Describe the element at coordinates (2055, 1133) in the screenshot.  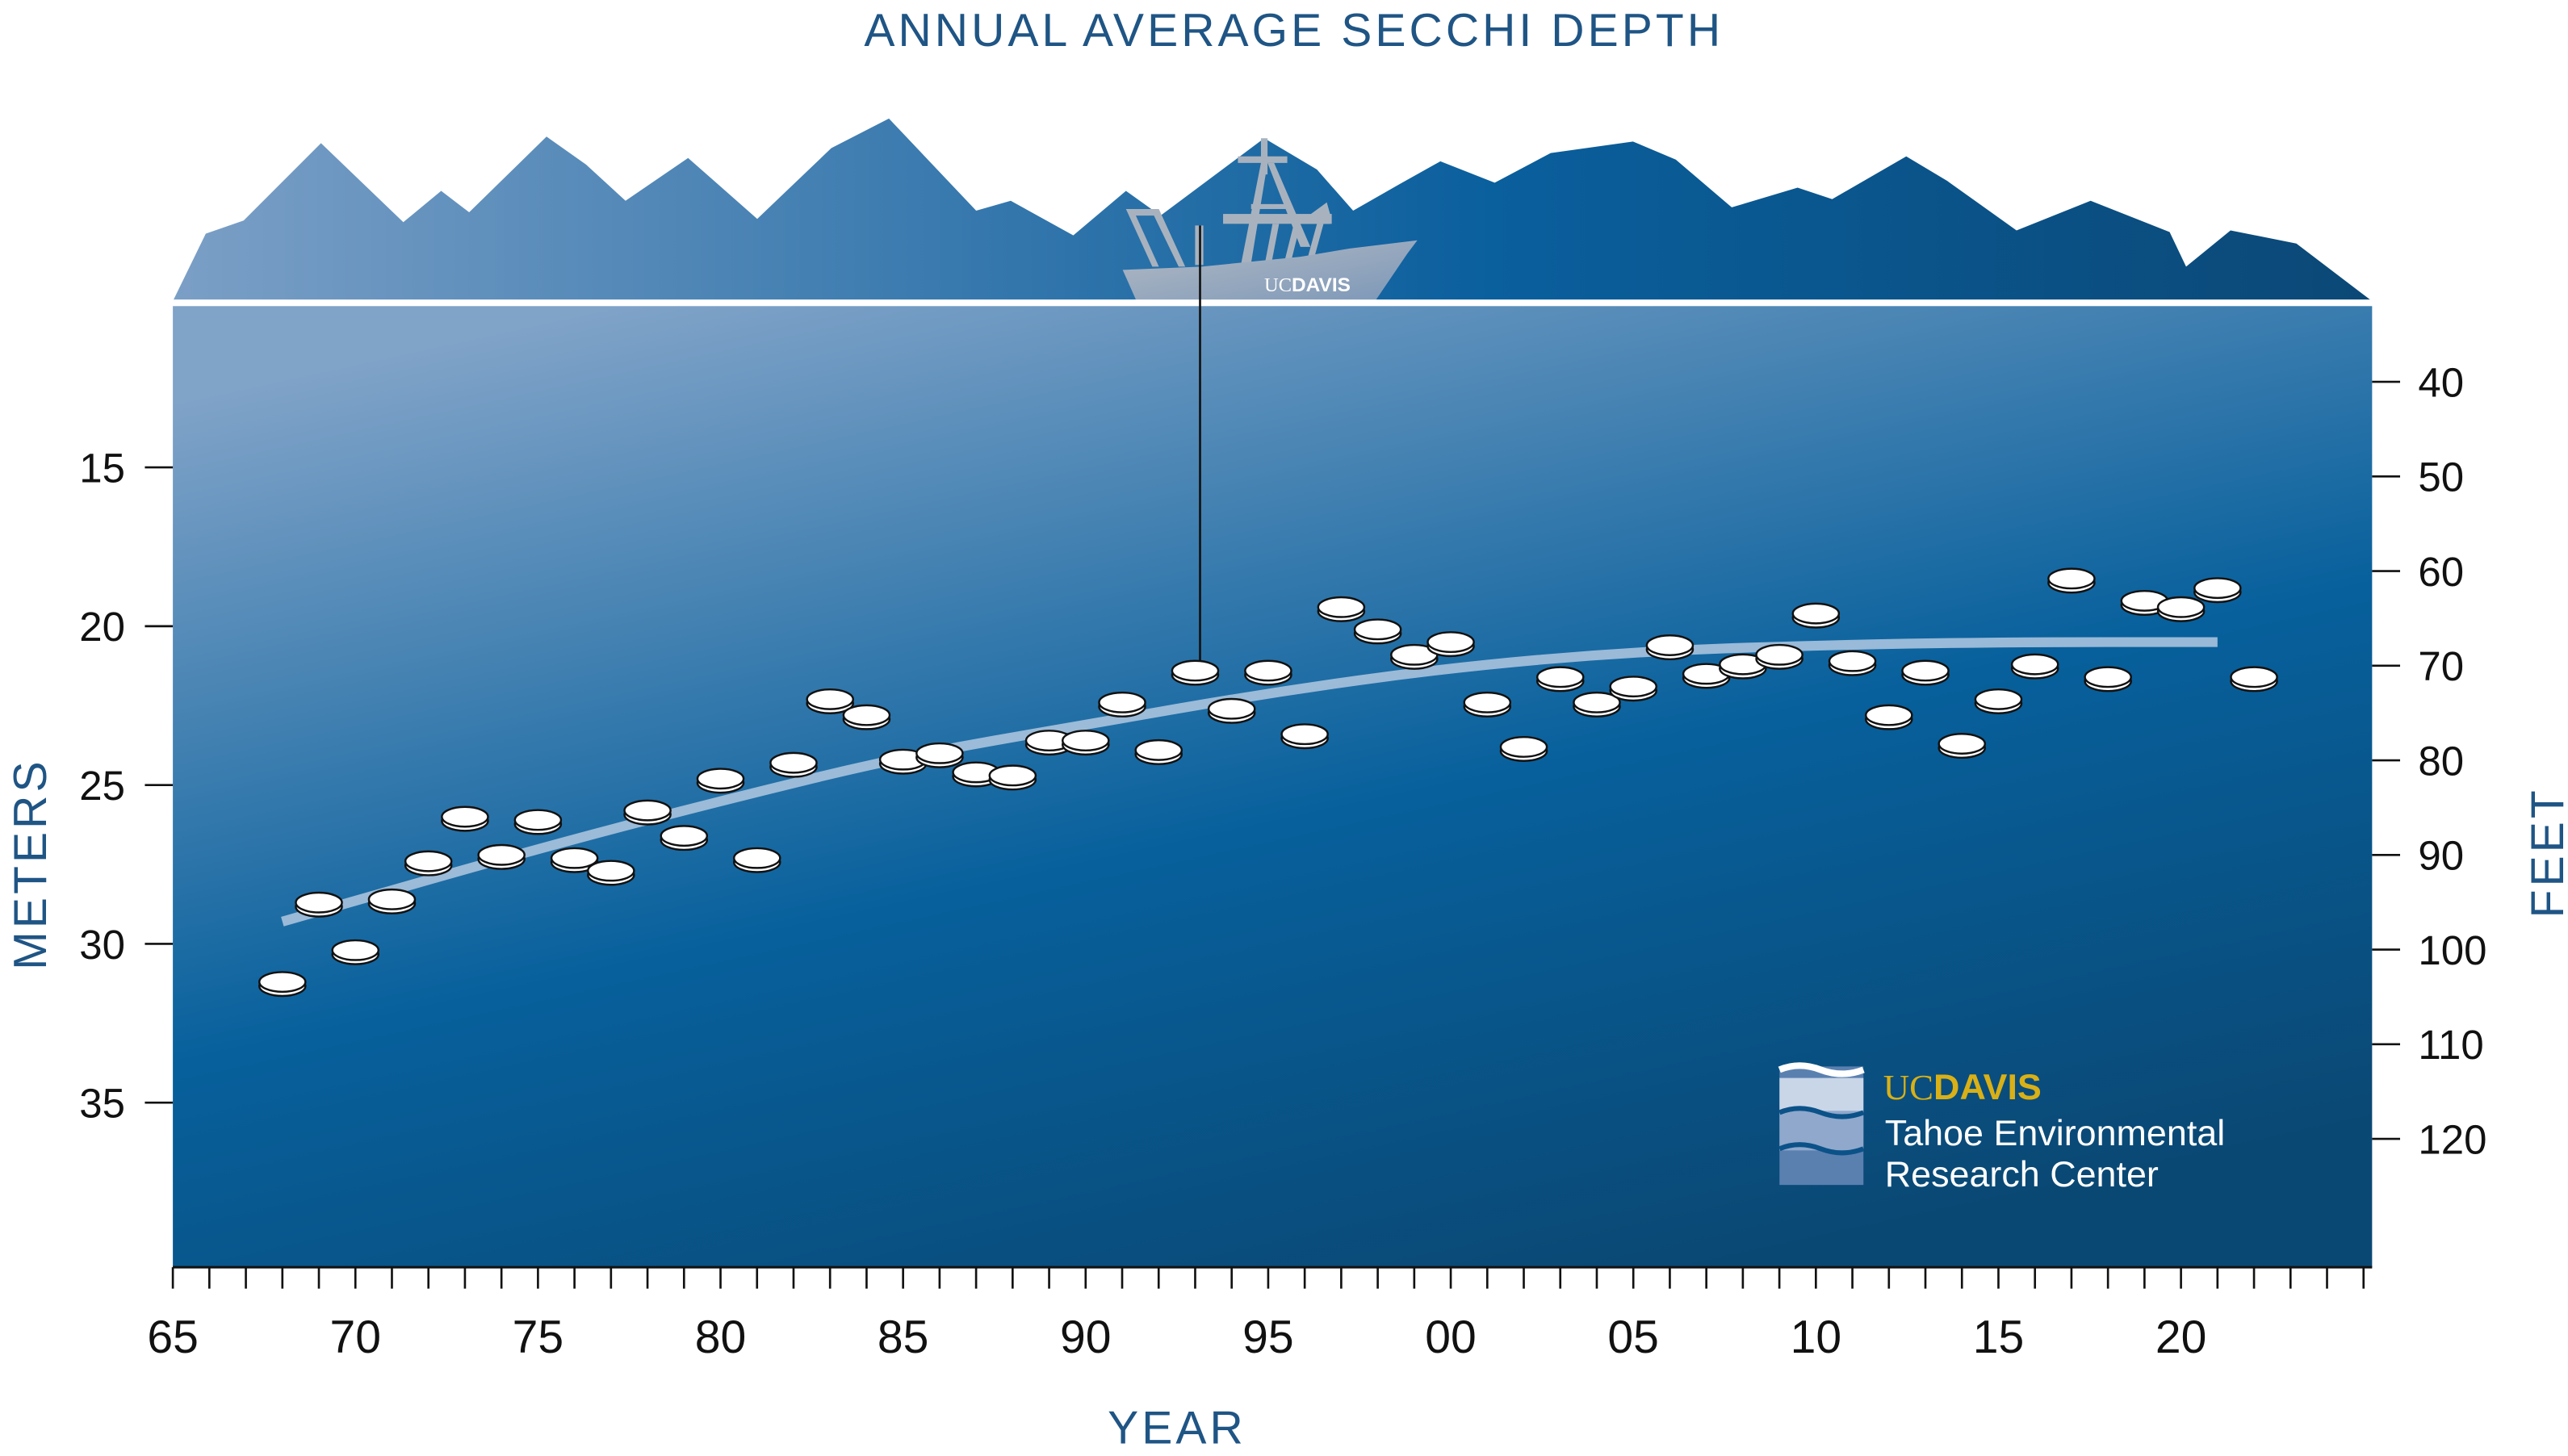
I see `logo-line1: Tahoe Environmental` at that location.